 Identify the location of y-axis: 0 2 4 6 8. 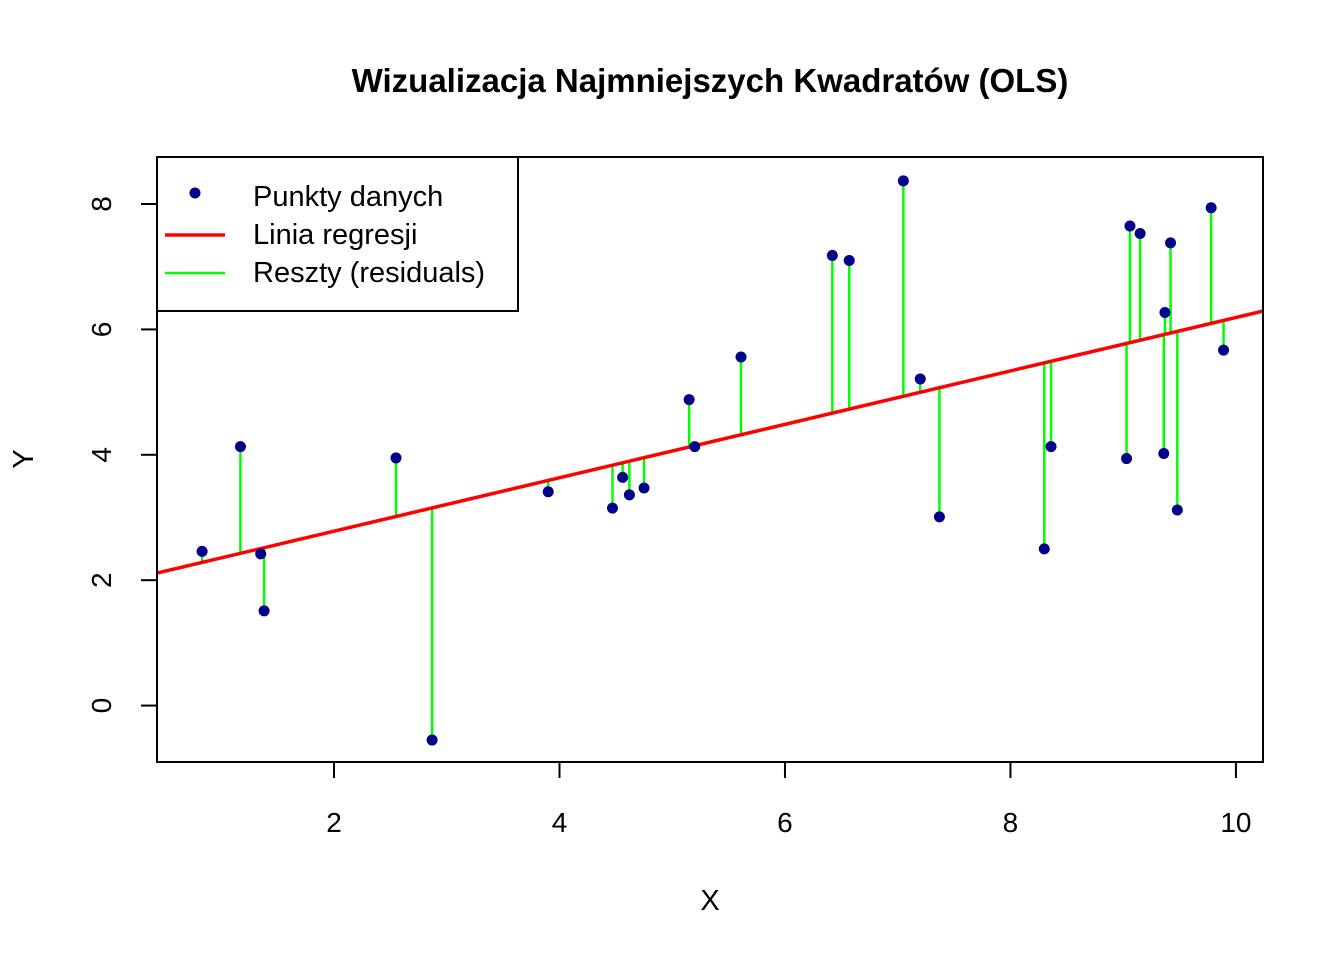
(122, 455).